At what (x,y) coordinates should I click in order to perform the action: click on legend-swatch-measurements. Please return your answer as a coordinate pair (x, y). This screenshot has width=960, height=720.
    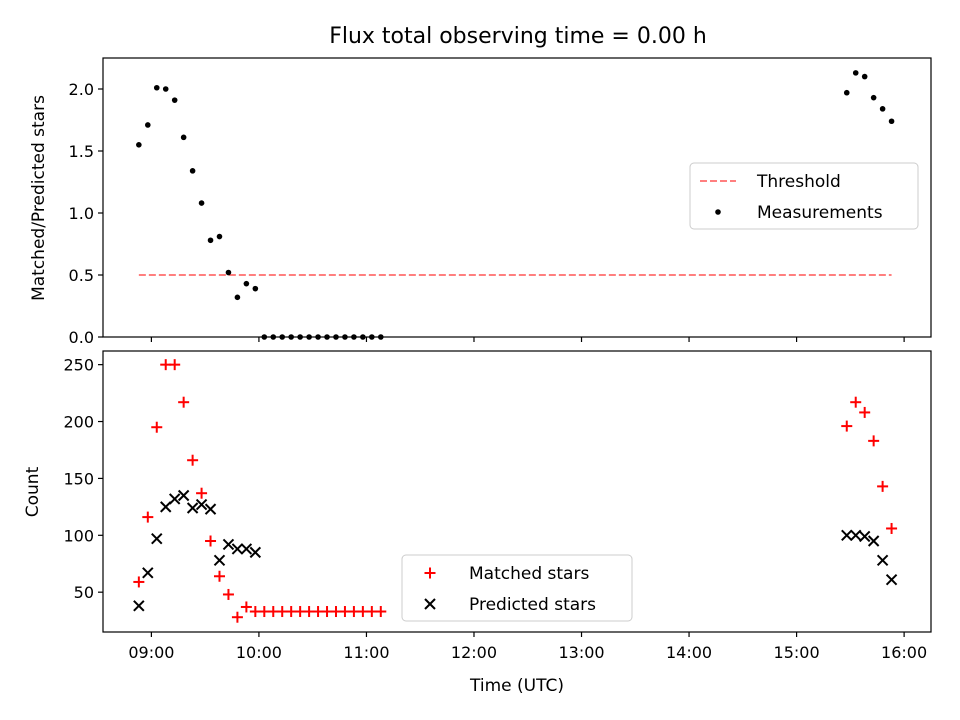
    Looking at the image, I should click on (718, 212).